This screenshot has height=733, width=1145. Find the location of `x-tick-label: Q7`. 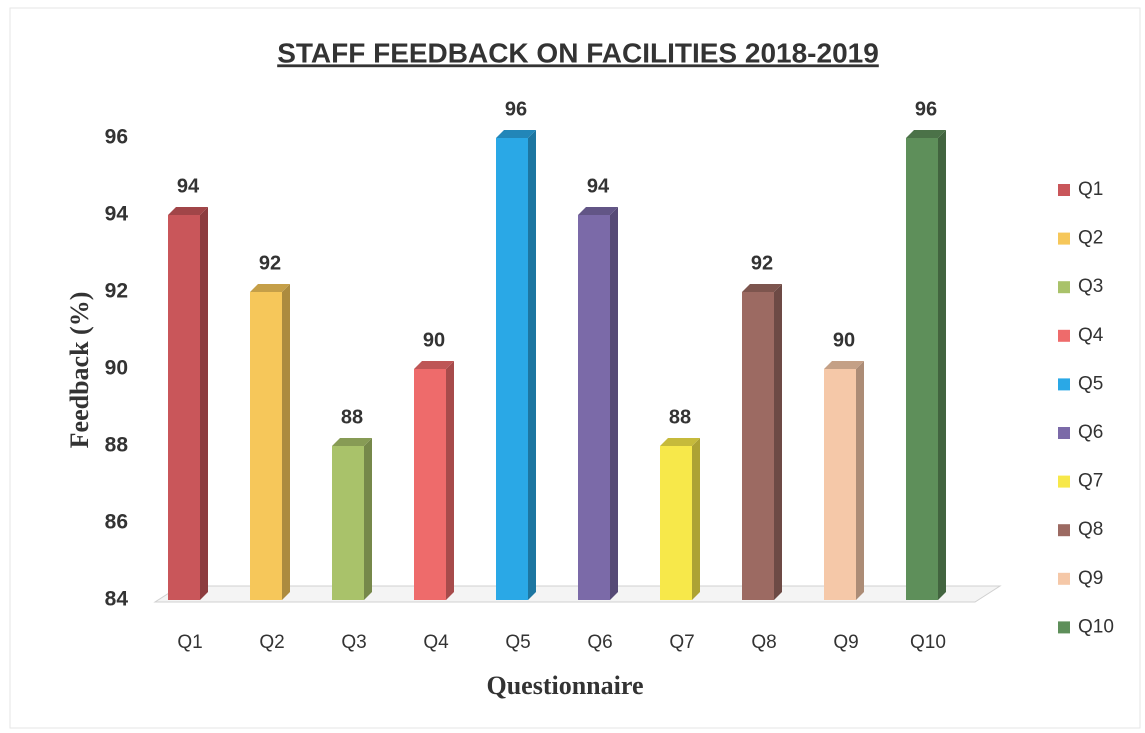

x-tick-label: Q7 is located at coordinates (681, 642).